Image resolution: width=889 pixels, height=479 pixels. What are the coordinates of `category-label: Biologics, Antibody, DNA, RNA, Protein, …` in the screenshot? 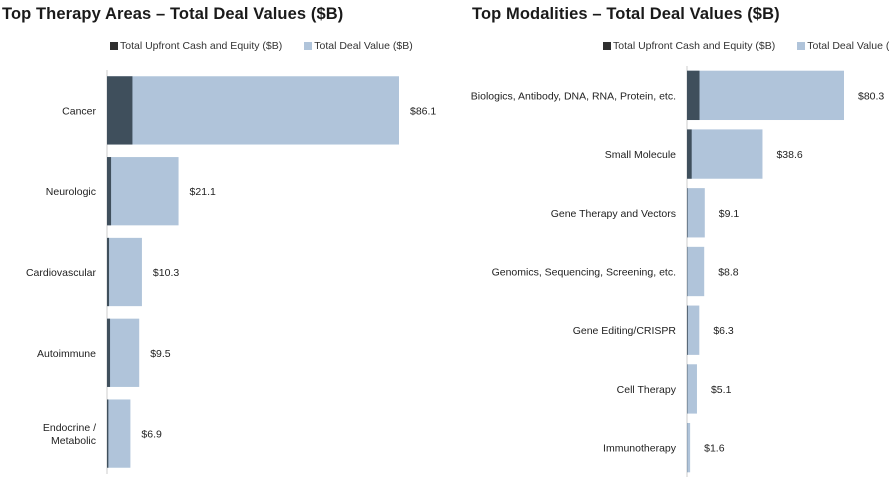 It's located at (573, 96).